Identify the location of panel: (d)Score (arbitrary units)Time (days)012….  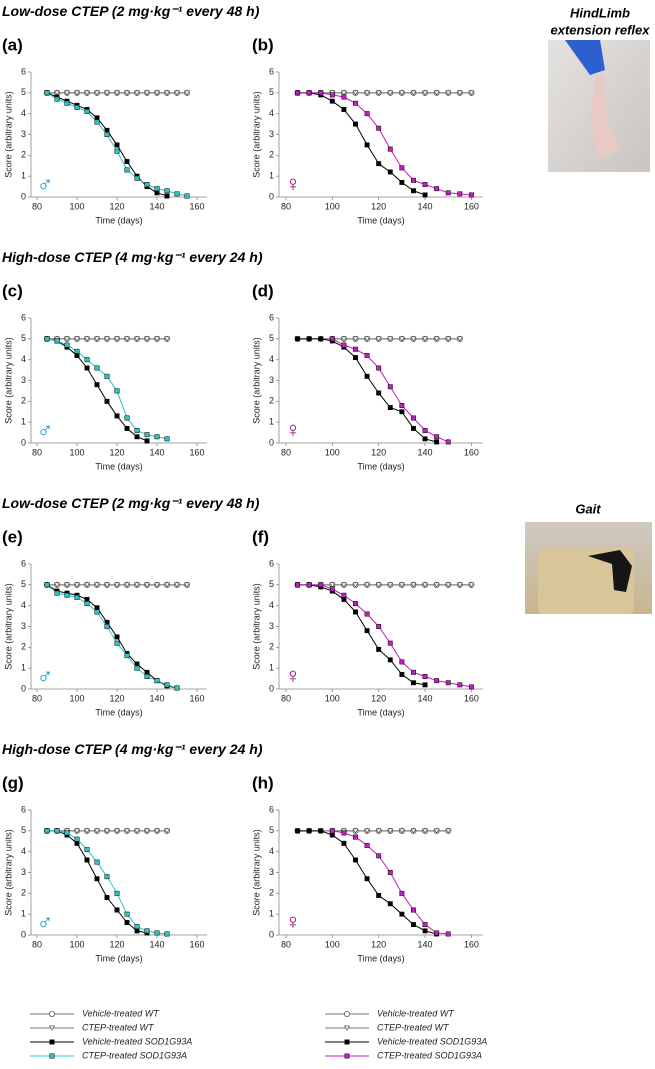
(367, 376).